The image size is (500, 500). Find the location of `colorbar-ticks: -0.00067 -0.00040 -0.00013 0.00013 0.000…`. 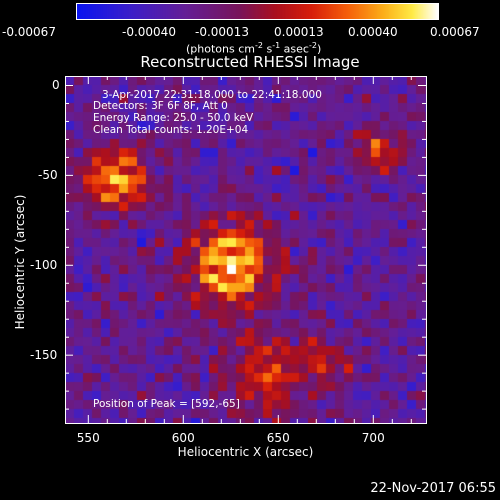

colorbar-ticks: -0.00067 -0.00040 -0.00013 0.00013 0.000… is located at coordinates (250, 33).